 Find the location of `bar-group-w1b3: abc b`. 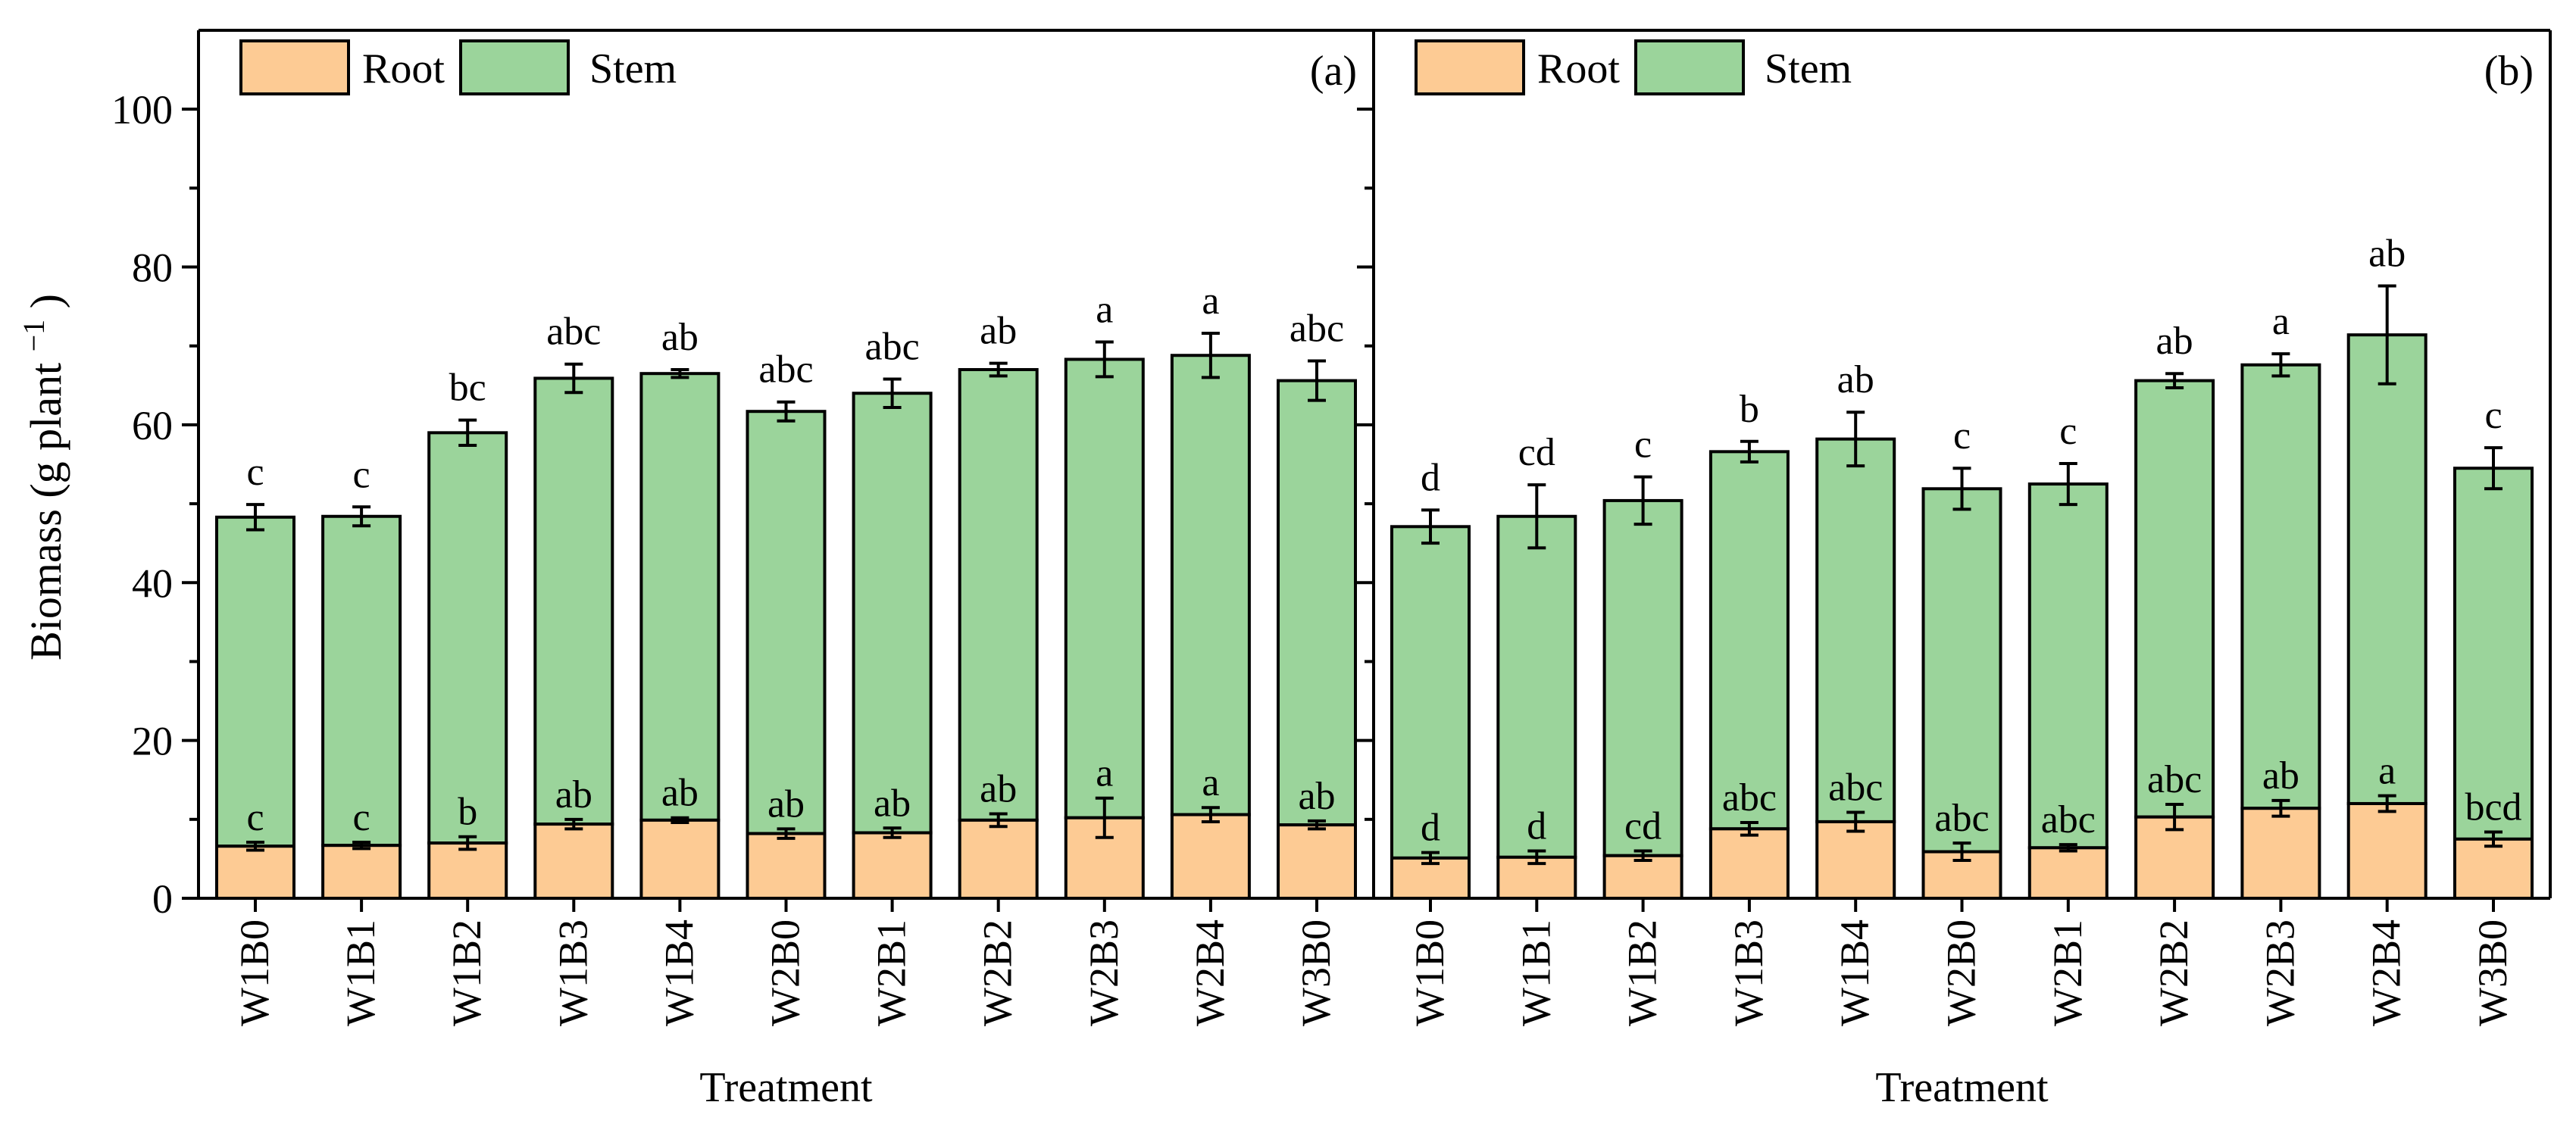

bar-group-w1b3: abc b is located at coordinates (1749, 644).